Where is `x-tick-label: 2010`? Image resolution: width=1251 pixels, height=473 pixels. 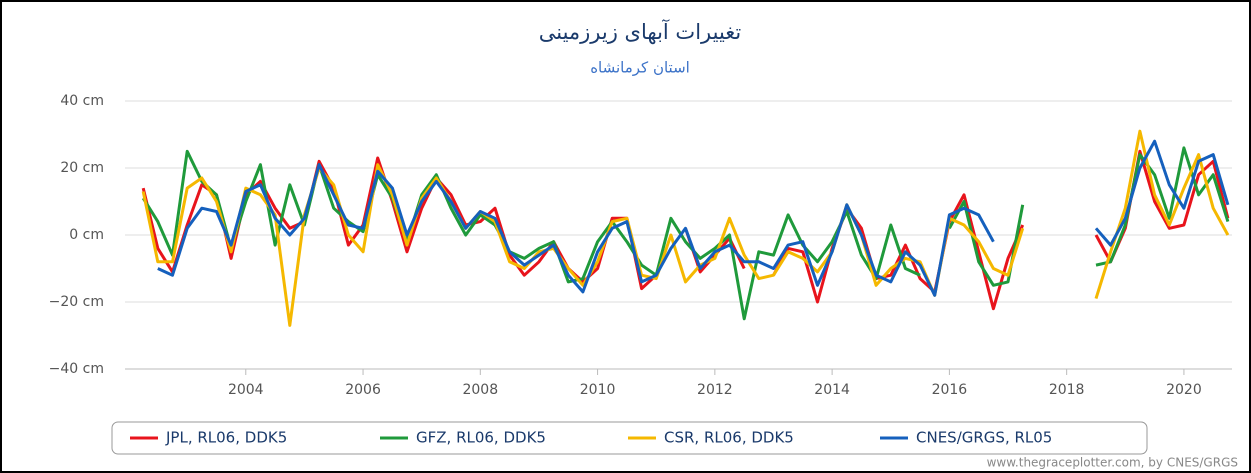 x-tick-label: 2010 is located at coordinates (598, 390).